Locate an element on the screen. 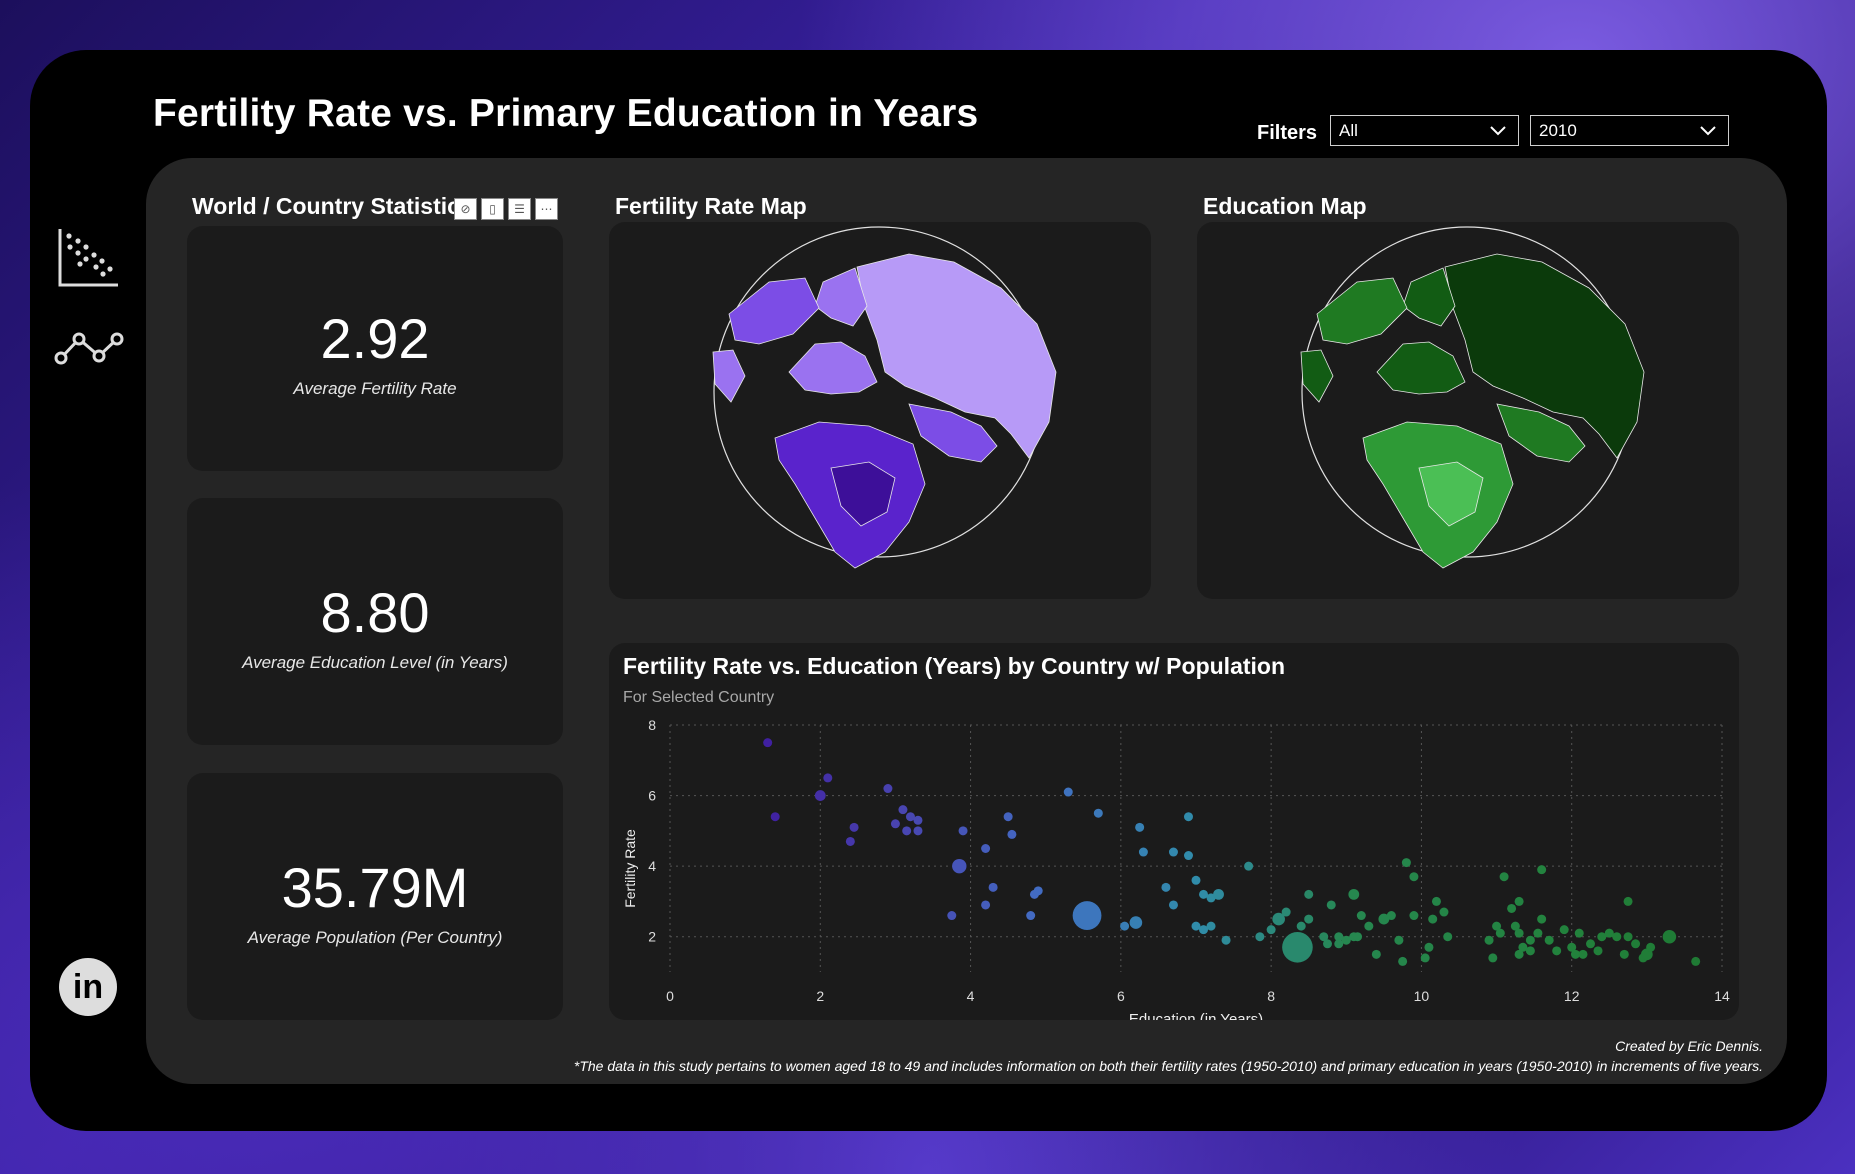  year-filter-dropdown: 2010 is located at coordinates (1629, 130).